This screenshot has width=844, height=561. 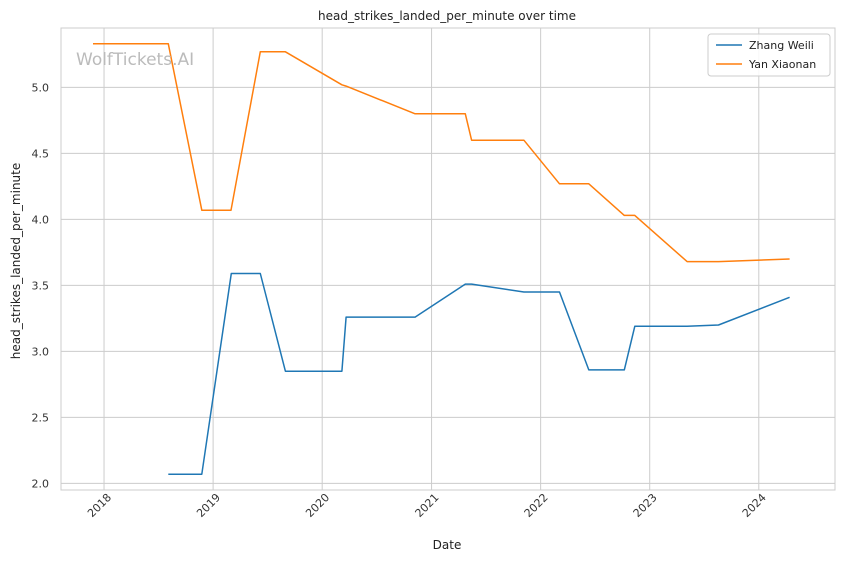 I want to click on y-tick-label-5-0: 5.0, so click(x=41, y=87).